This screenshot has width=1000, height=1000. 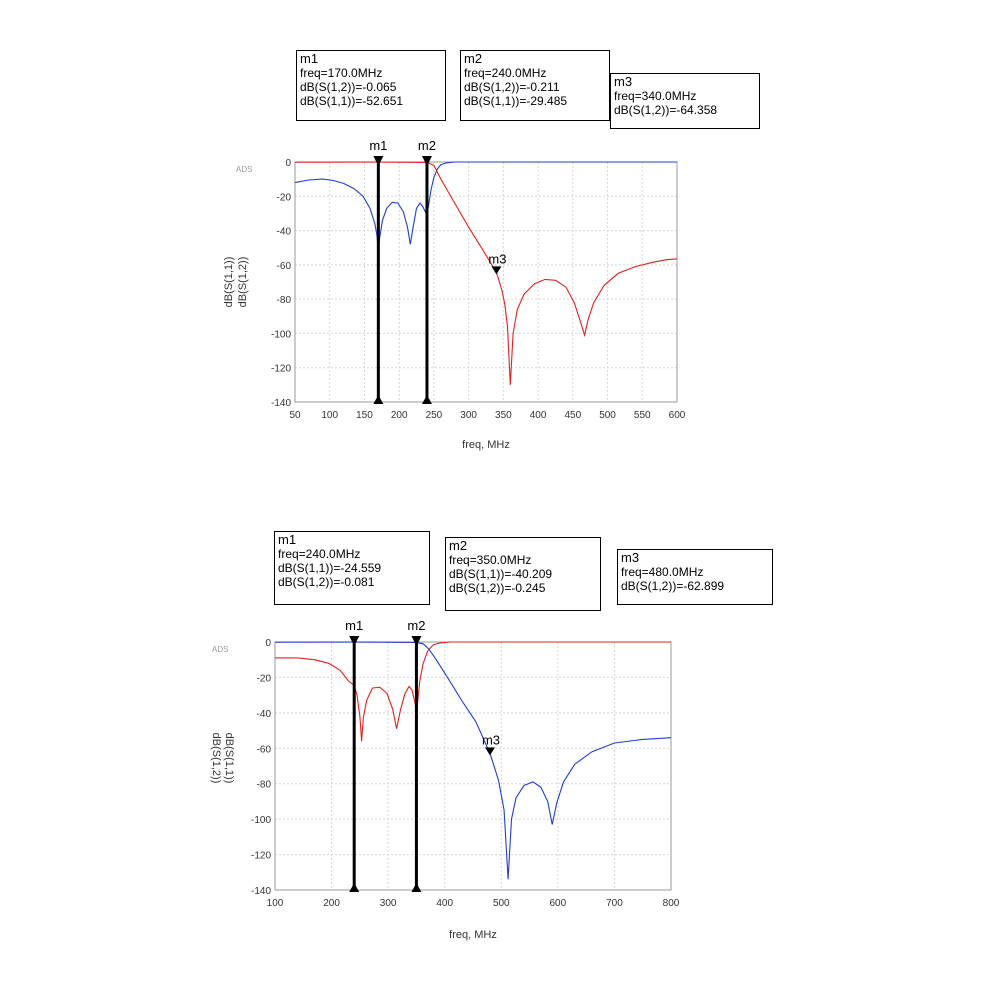 What do you see at coordinates (501, 574) in the screenshot?
I see `readout-line: dB(S(1,1))=-40.209` at bounding box center [501, 574].